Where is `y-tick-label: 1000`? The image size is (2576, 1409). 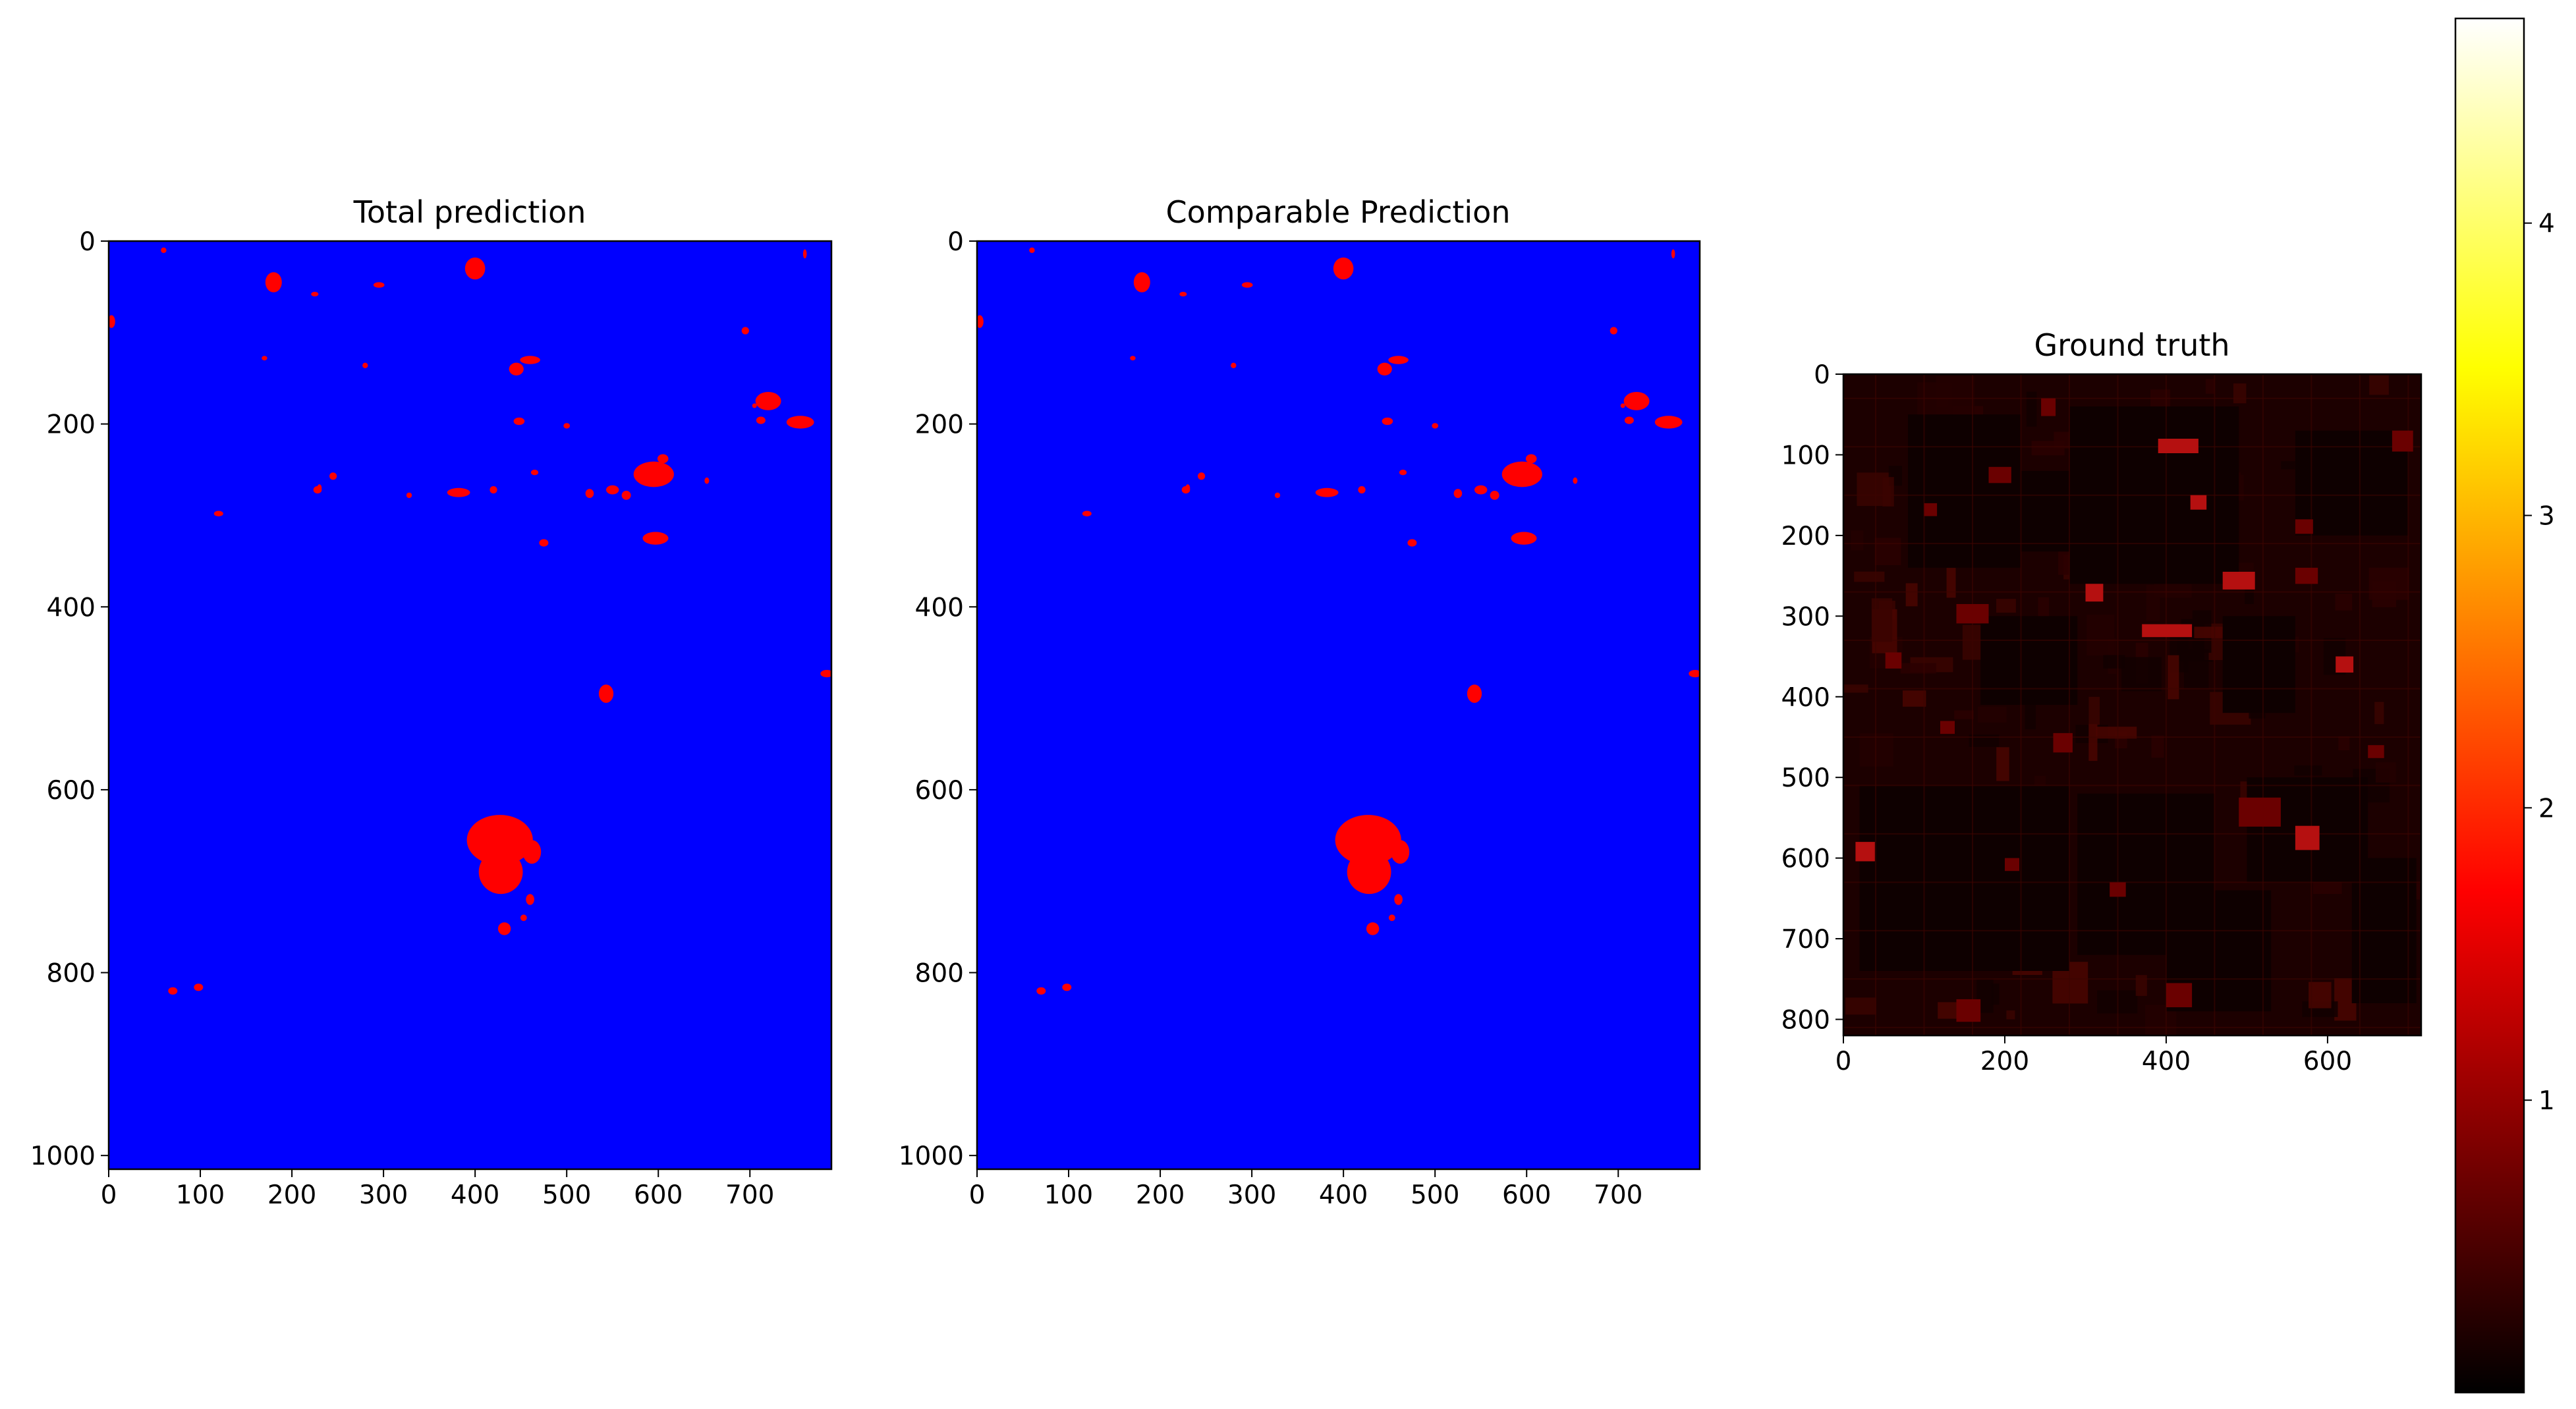
y-tick-label: 1000 is located at coordinates (931, 1156).